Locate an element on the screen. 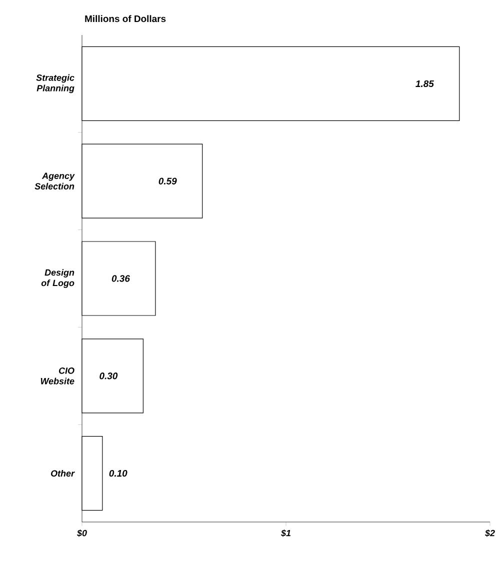  data-label: 0.10 is located at coordinates (118, 473).